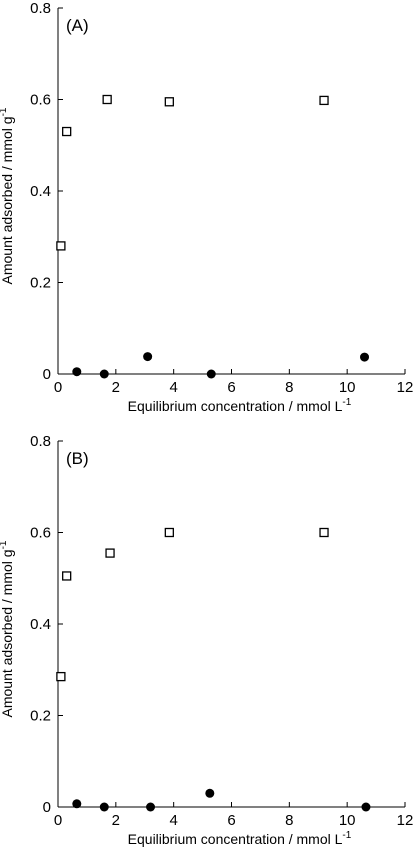 This screenshot has width=419, height=866. Describe the element at coordinates (77, 458) in the screenshot. I see `panel-label: (B)` at that location.